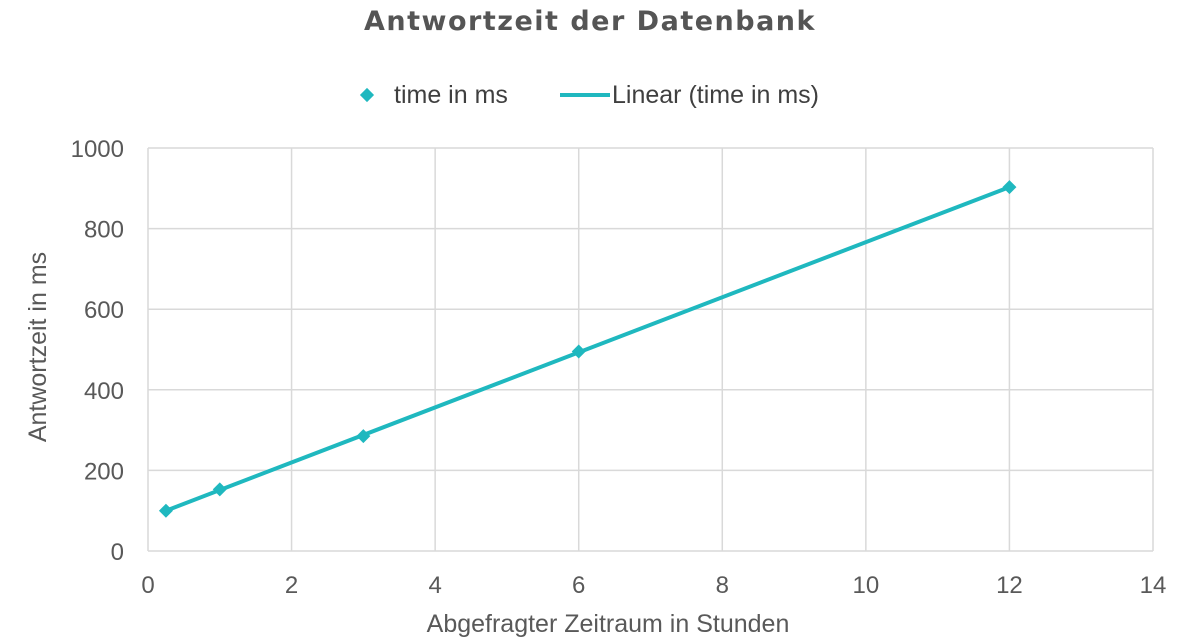  Describe the element at coordinates (715, 94) in the screenshot. I see `legend-label-trendline: Linear (time in ms)` at that location.